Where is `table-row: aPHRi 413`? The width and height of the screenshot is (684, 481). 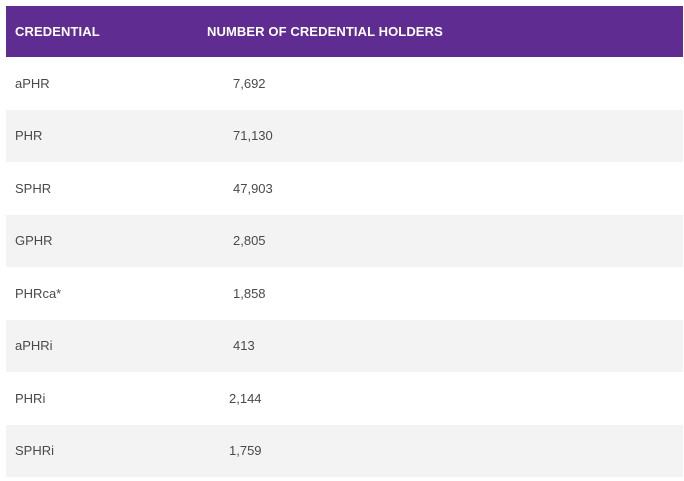 table-row: aPHRi 413 is located at coordinates (344, 345).